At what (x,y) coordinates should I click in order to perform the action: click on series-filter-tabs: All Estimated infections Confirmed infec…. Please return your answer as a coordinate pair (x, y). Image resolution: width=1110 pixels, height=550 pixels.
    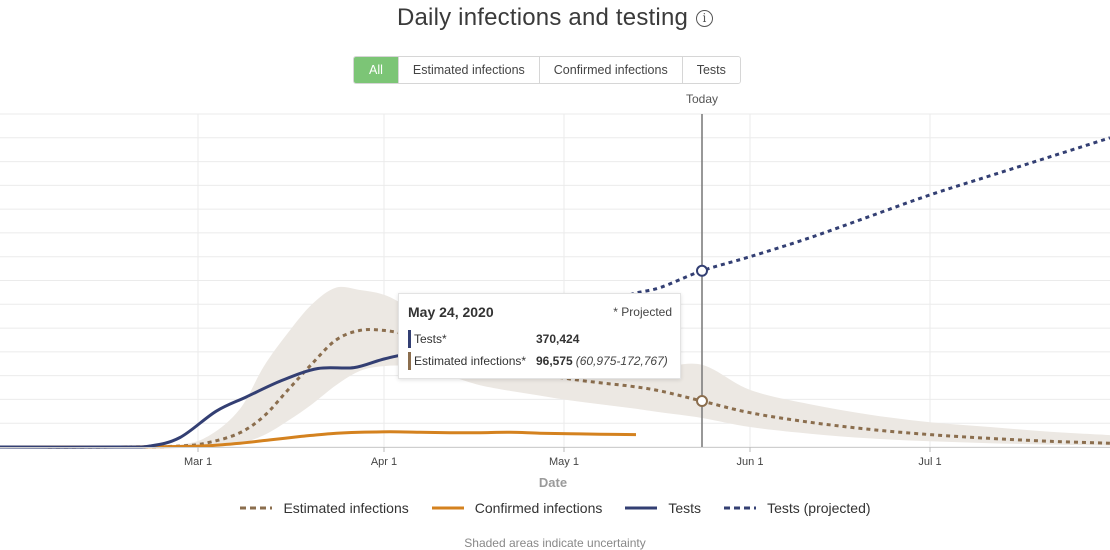
    Looking at the image, I should click on (547, 70).